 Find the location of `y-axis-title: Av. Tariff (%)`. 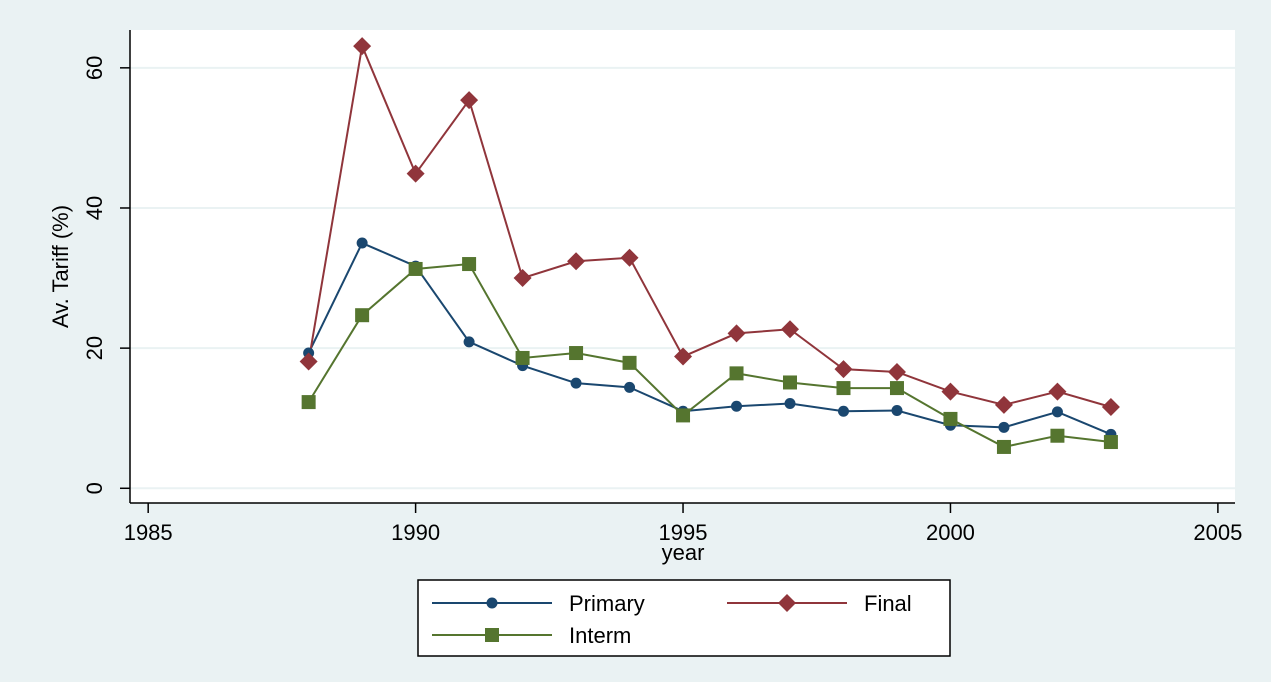

y-axis-title: Av. Tariff (%) is located at coordinates (60, 266).